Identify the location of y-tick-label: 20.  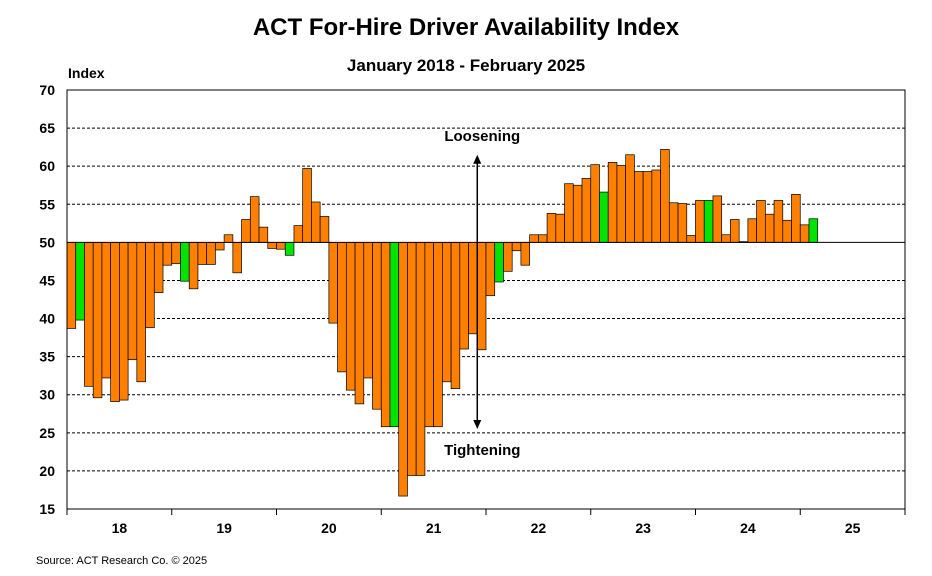
(47, 471).